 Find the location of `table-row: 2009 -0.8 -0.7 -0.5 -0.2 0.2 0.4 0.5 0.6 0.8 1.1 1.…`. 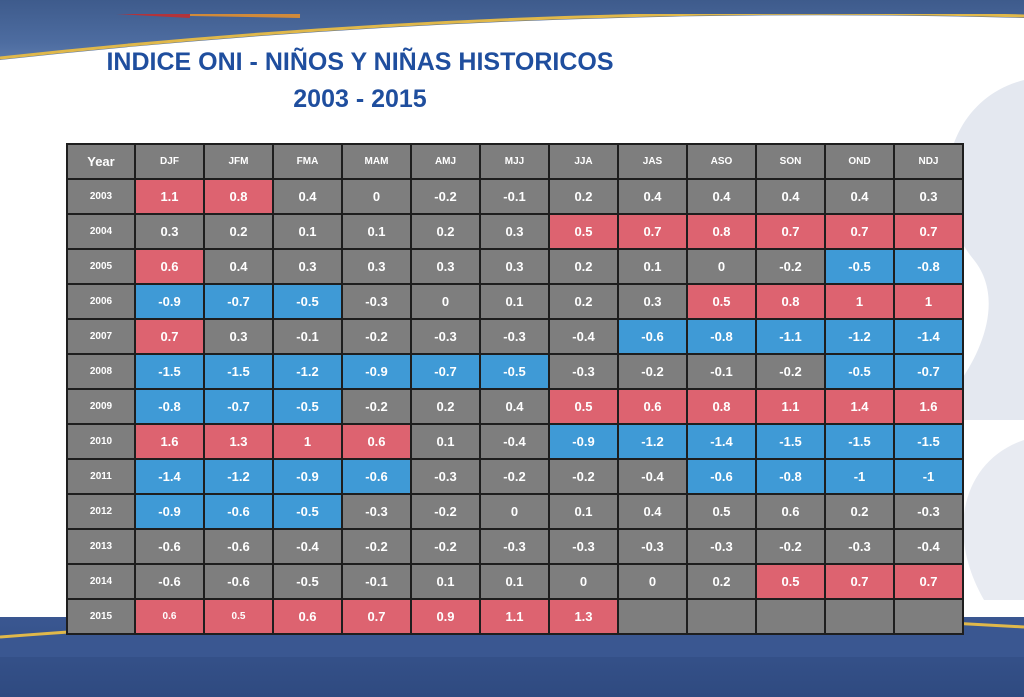

table-row: 2009 -0.8 -0.7 -0.5 -0.2 0.2 0.4 0.5 0.6 0.8 1.1 1.… is located at coordinates (515, 406).